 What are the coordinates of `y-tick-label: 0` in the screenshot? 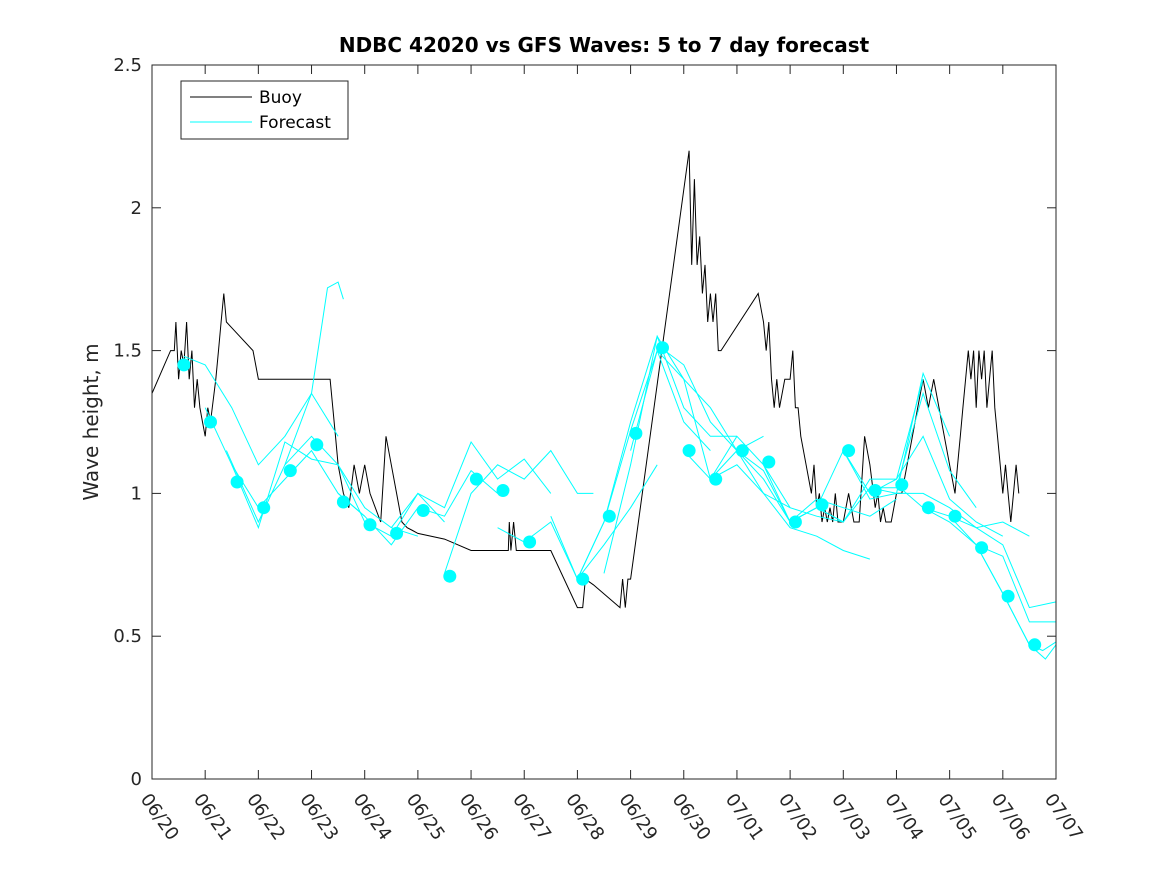 It's located at (136, 779).